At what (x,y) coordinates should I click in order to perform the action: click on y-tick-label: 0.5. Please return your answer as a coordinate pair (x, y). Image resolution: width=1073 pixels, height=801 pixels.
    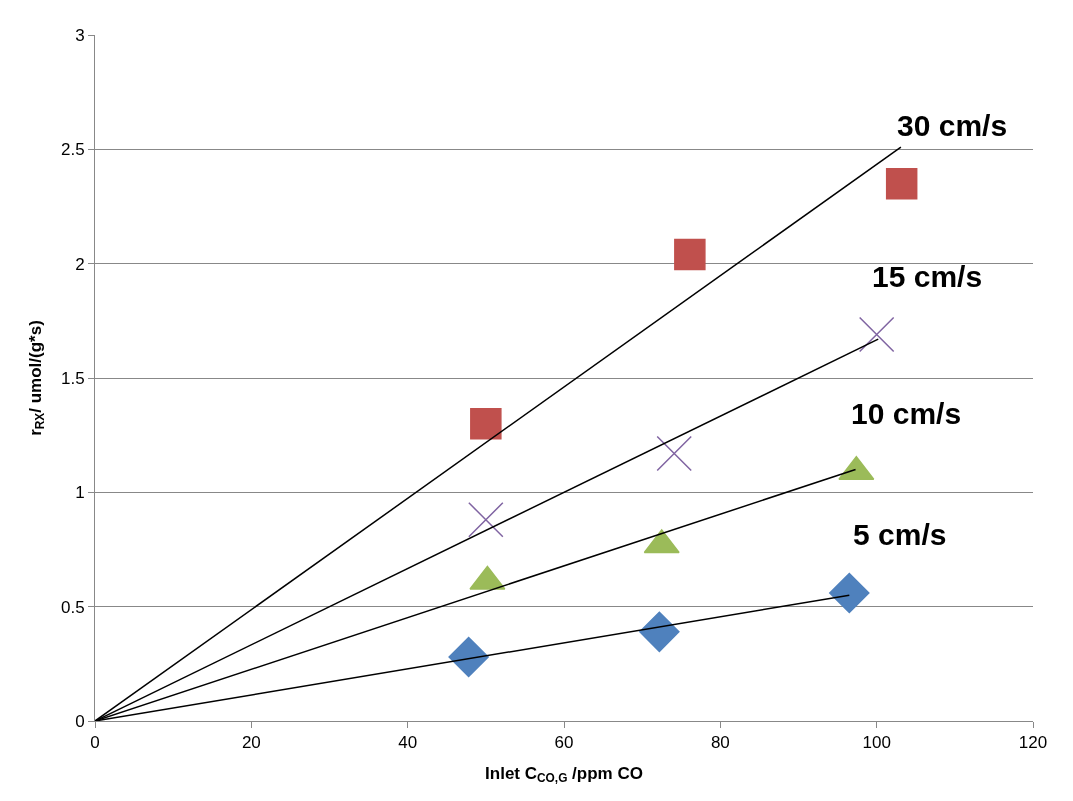
    Looking at the image, I should click on (72, 607).